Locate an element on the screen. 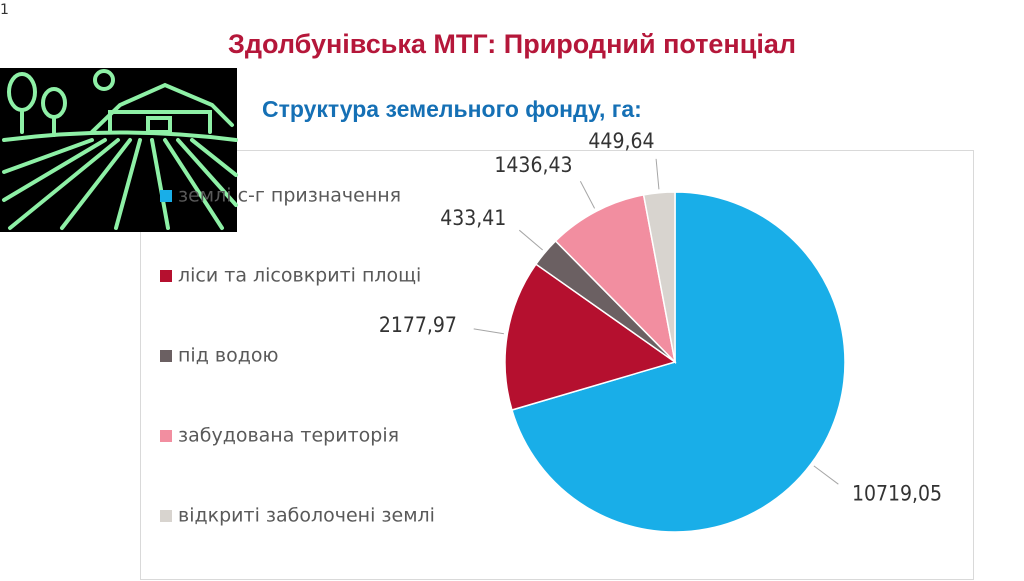 The height and width of the screenshot is (581, 1024). data-label: 2177,97 is located at coordinates (418, 325).